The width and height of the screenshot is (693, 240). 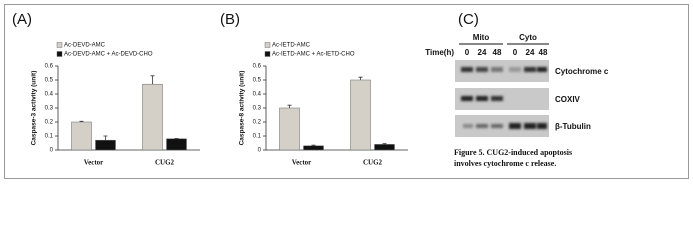 I want to click on time-label: Time(h), so click(x=439, y=52).